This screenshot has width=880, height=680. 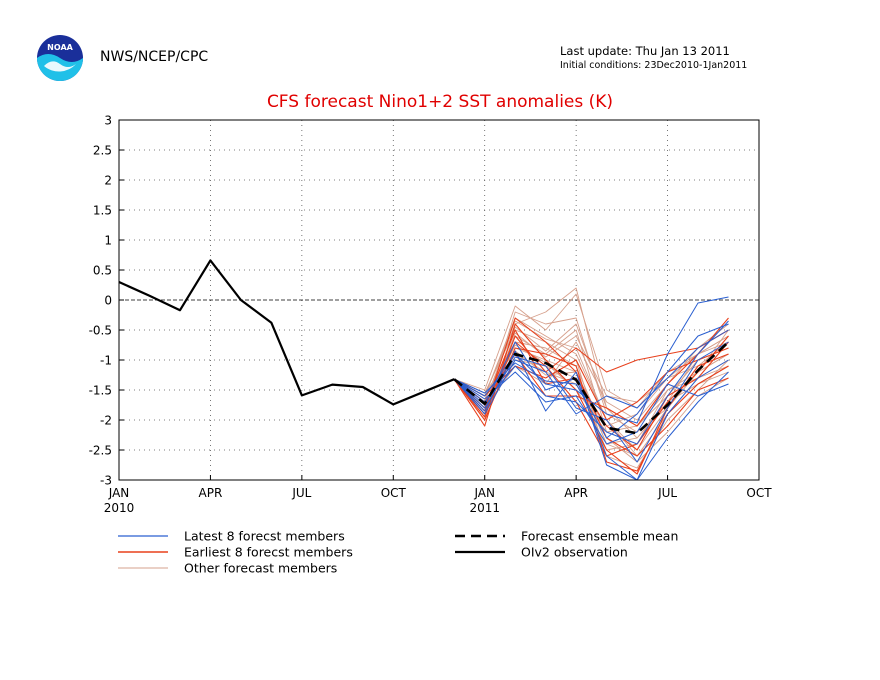 What do you see at coordinates (108, 121) in the screenshot?
I see `y-tick-label: 3` at bounding box center [108, 121].